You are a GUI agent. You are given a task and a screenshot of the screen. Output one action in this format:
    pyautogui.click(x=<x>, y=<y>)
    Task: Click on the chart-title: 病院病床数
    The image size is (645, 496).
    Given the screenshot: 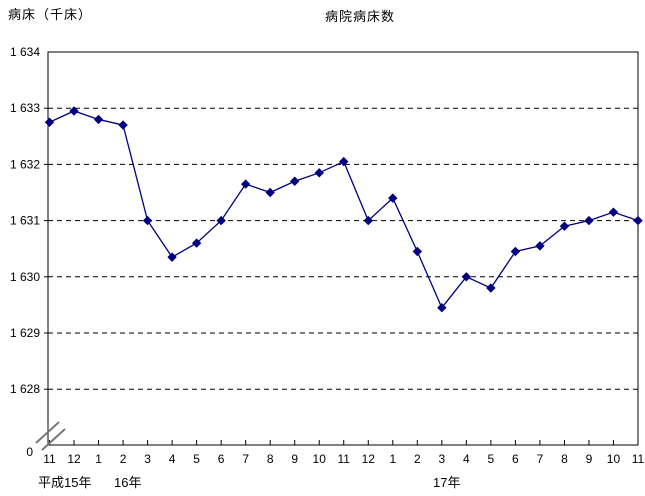 What is the action you would take?
    pyautogui.click(x=360, y=16)
    